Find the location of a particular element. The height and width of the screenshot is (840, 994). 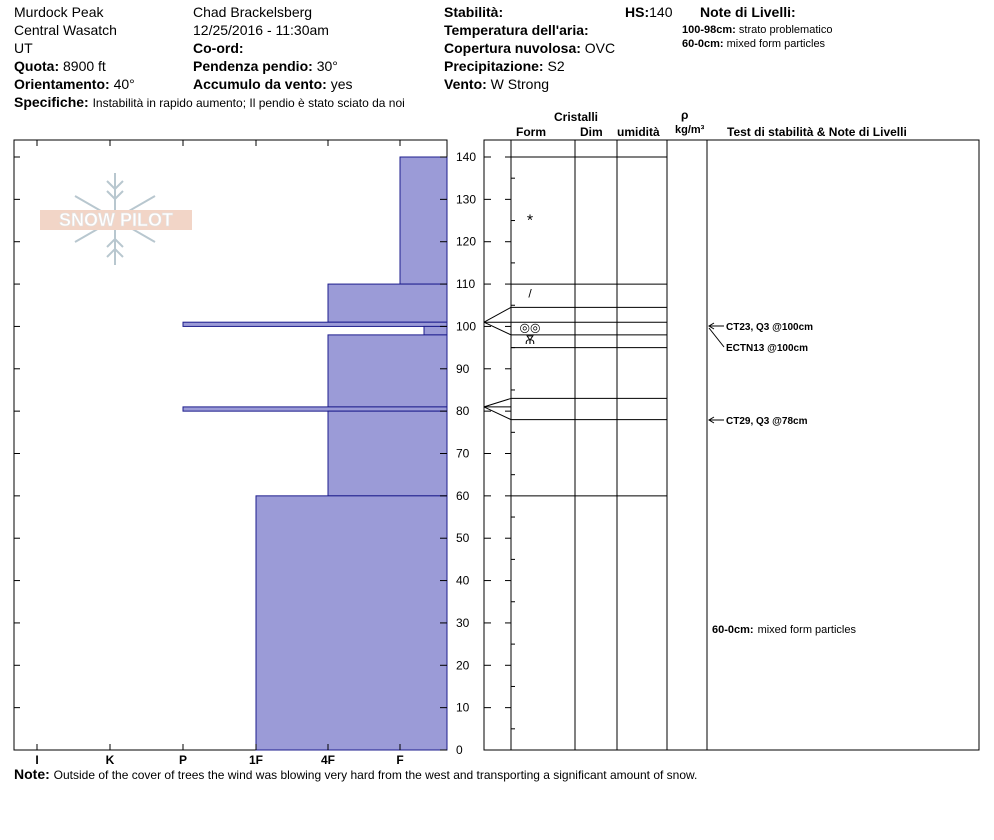

depth-label-30: 30 is located at coordinates (463, 623).